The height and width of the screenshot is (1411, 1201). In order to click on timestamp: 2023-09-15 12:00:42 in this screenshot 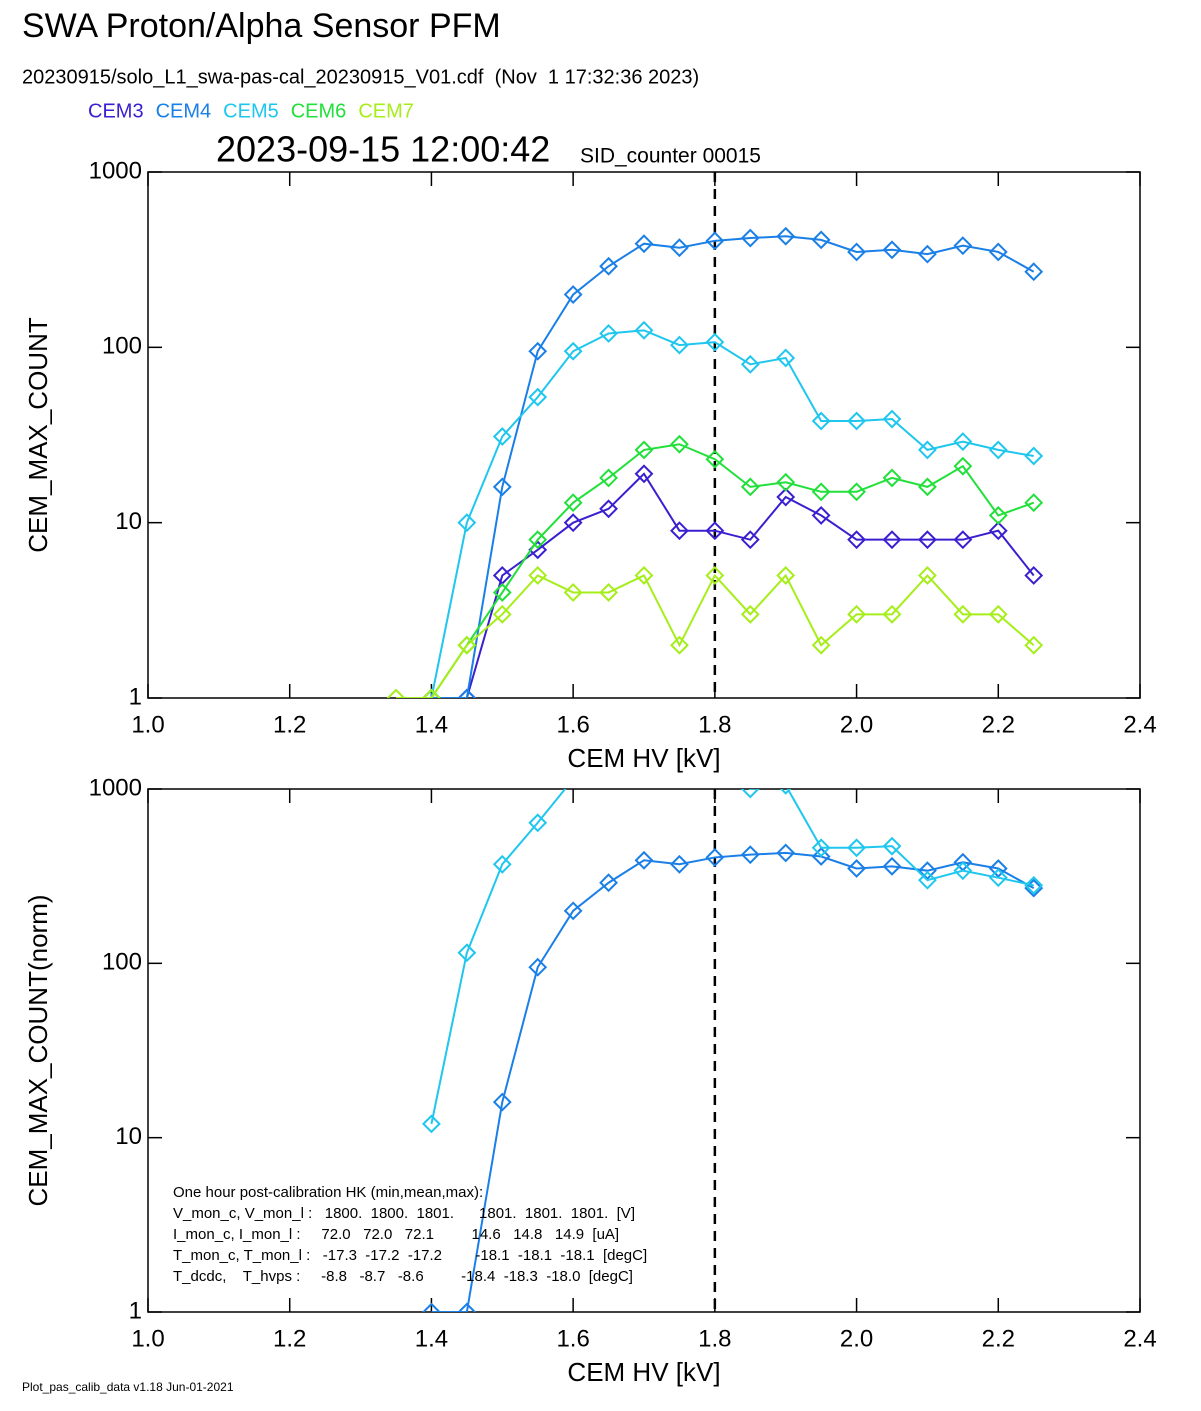, I will do `click(383, 149)`.